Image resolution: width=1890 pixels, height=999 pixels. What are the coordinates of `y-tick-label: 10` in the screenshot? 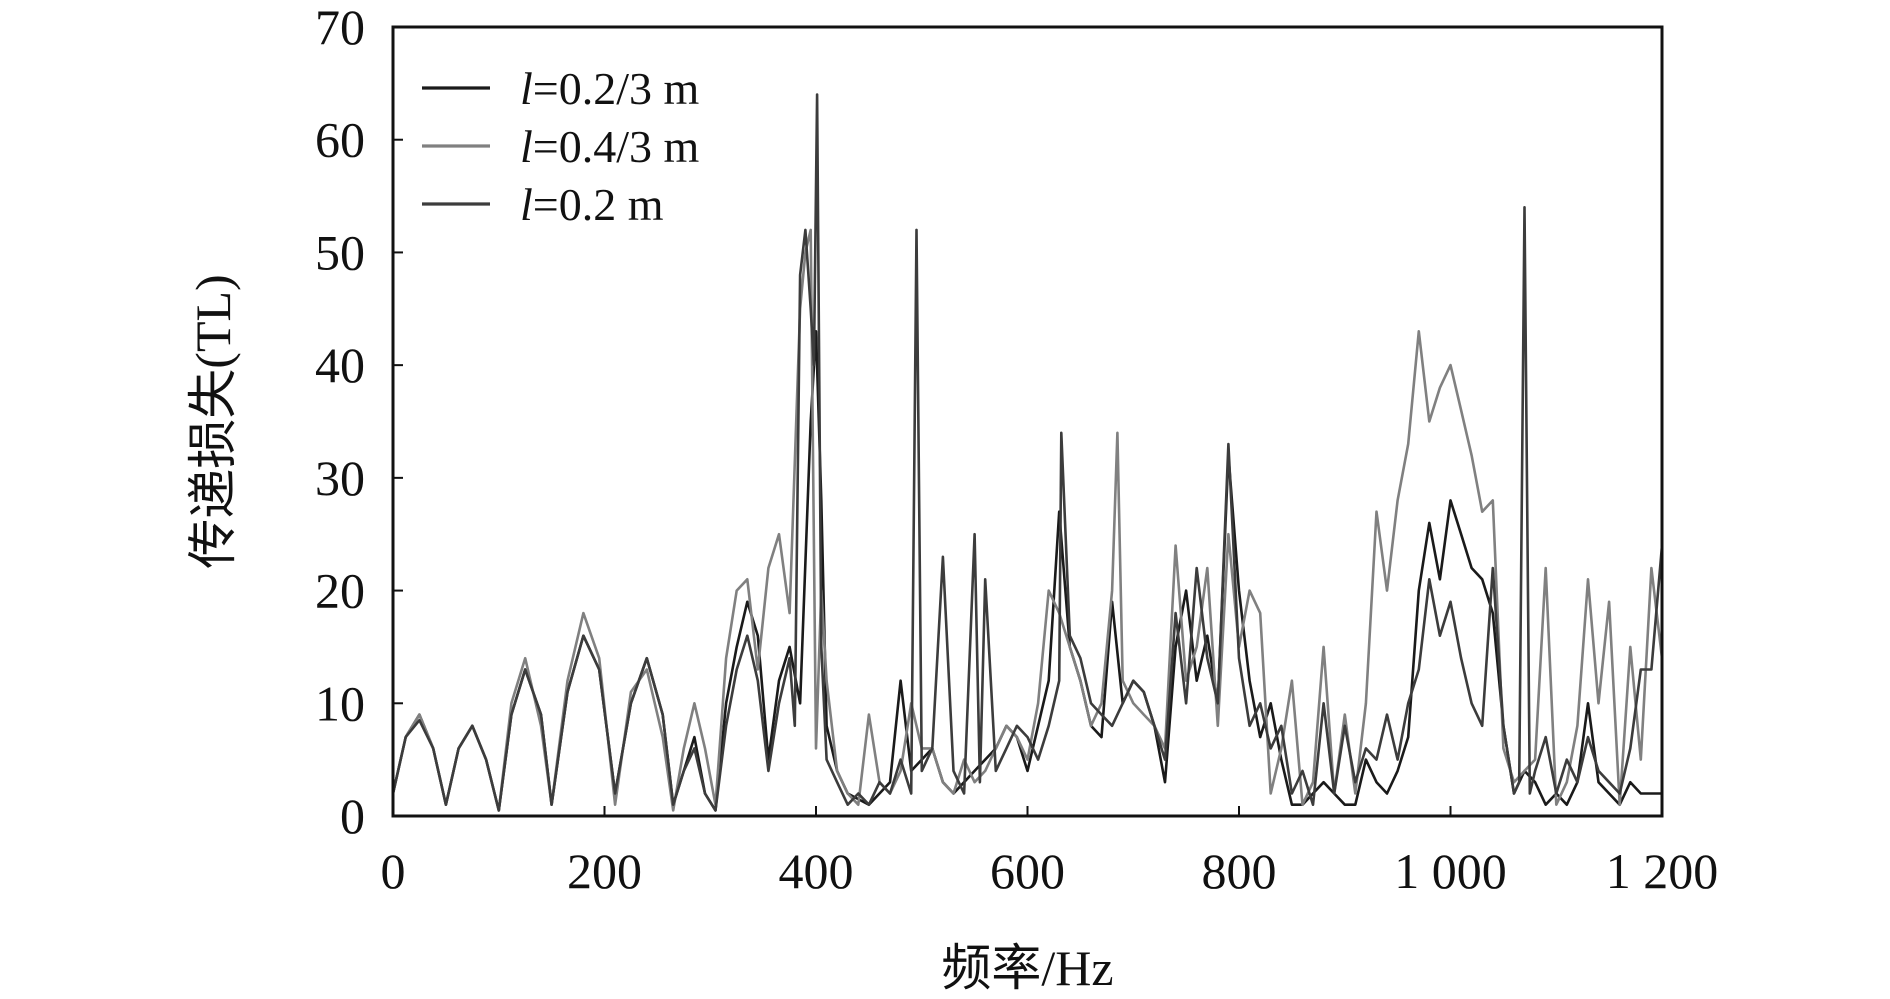 It's located at (340, 703).